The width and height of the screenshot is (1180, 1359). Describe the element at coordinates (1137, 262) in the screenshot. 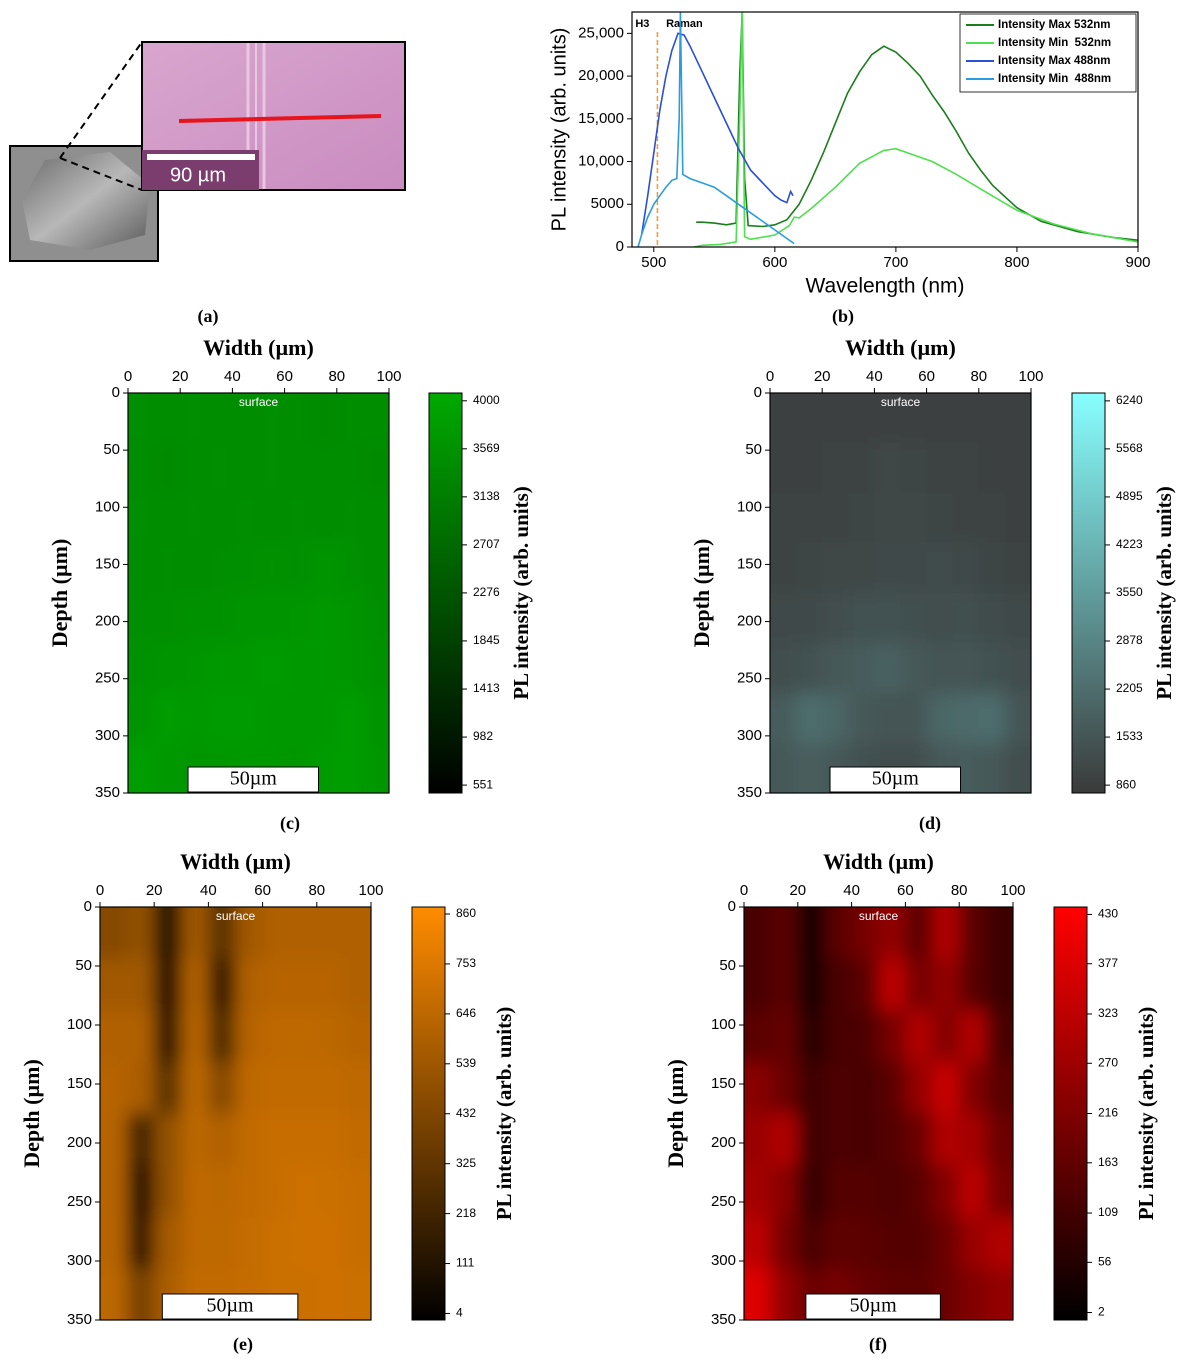

I see `x-tick-label: 900` at that location.